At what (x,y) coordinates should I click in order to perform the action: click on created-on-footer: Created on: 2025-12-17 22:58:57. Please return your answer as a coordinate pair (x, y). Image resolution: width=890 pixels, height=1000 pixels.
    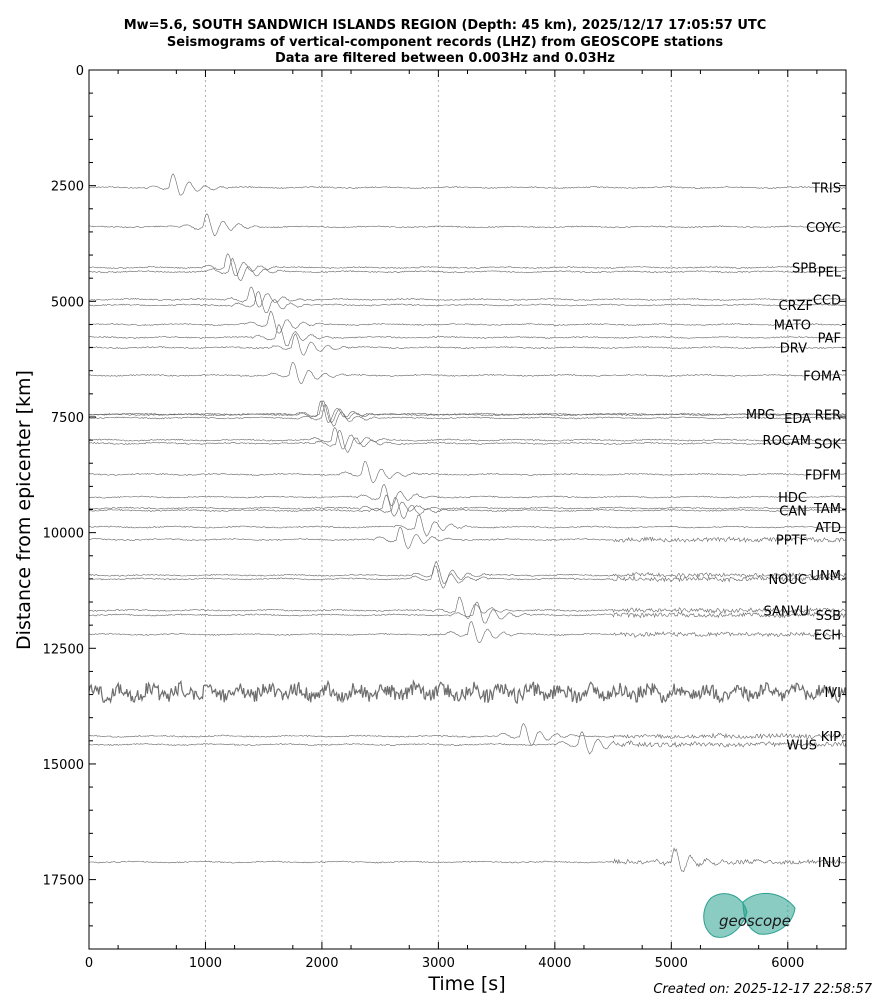
    Looking at the image, I should click on (762, 989).